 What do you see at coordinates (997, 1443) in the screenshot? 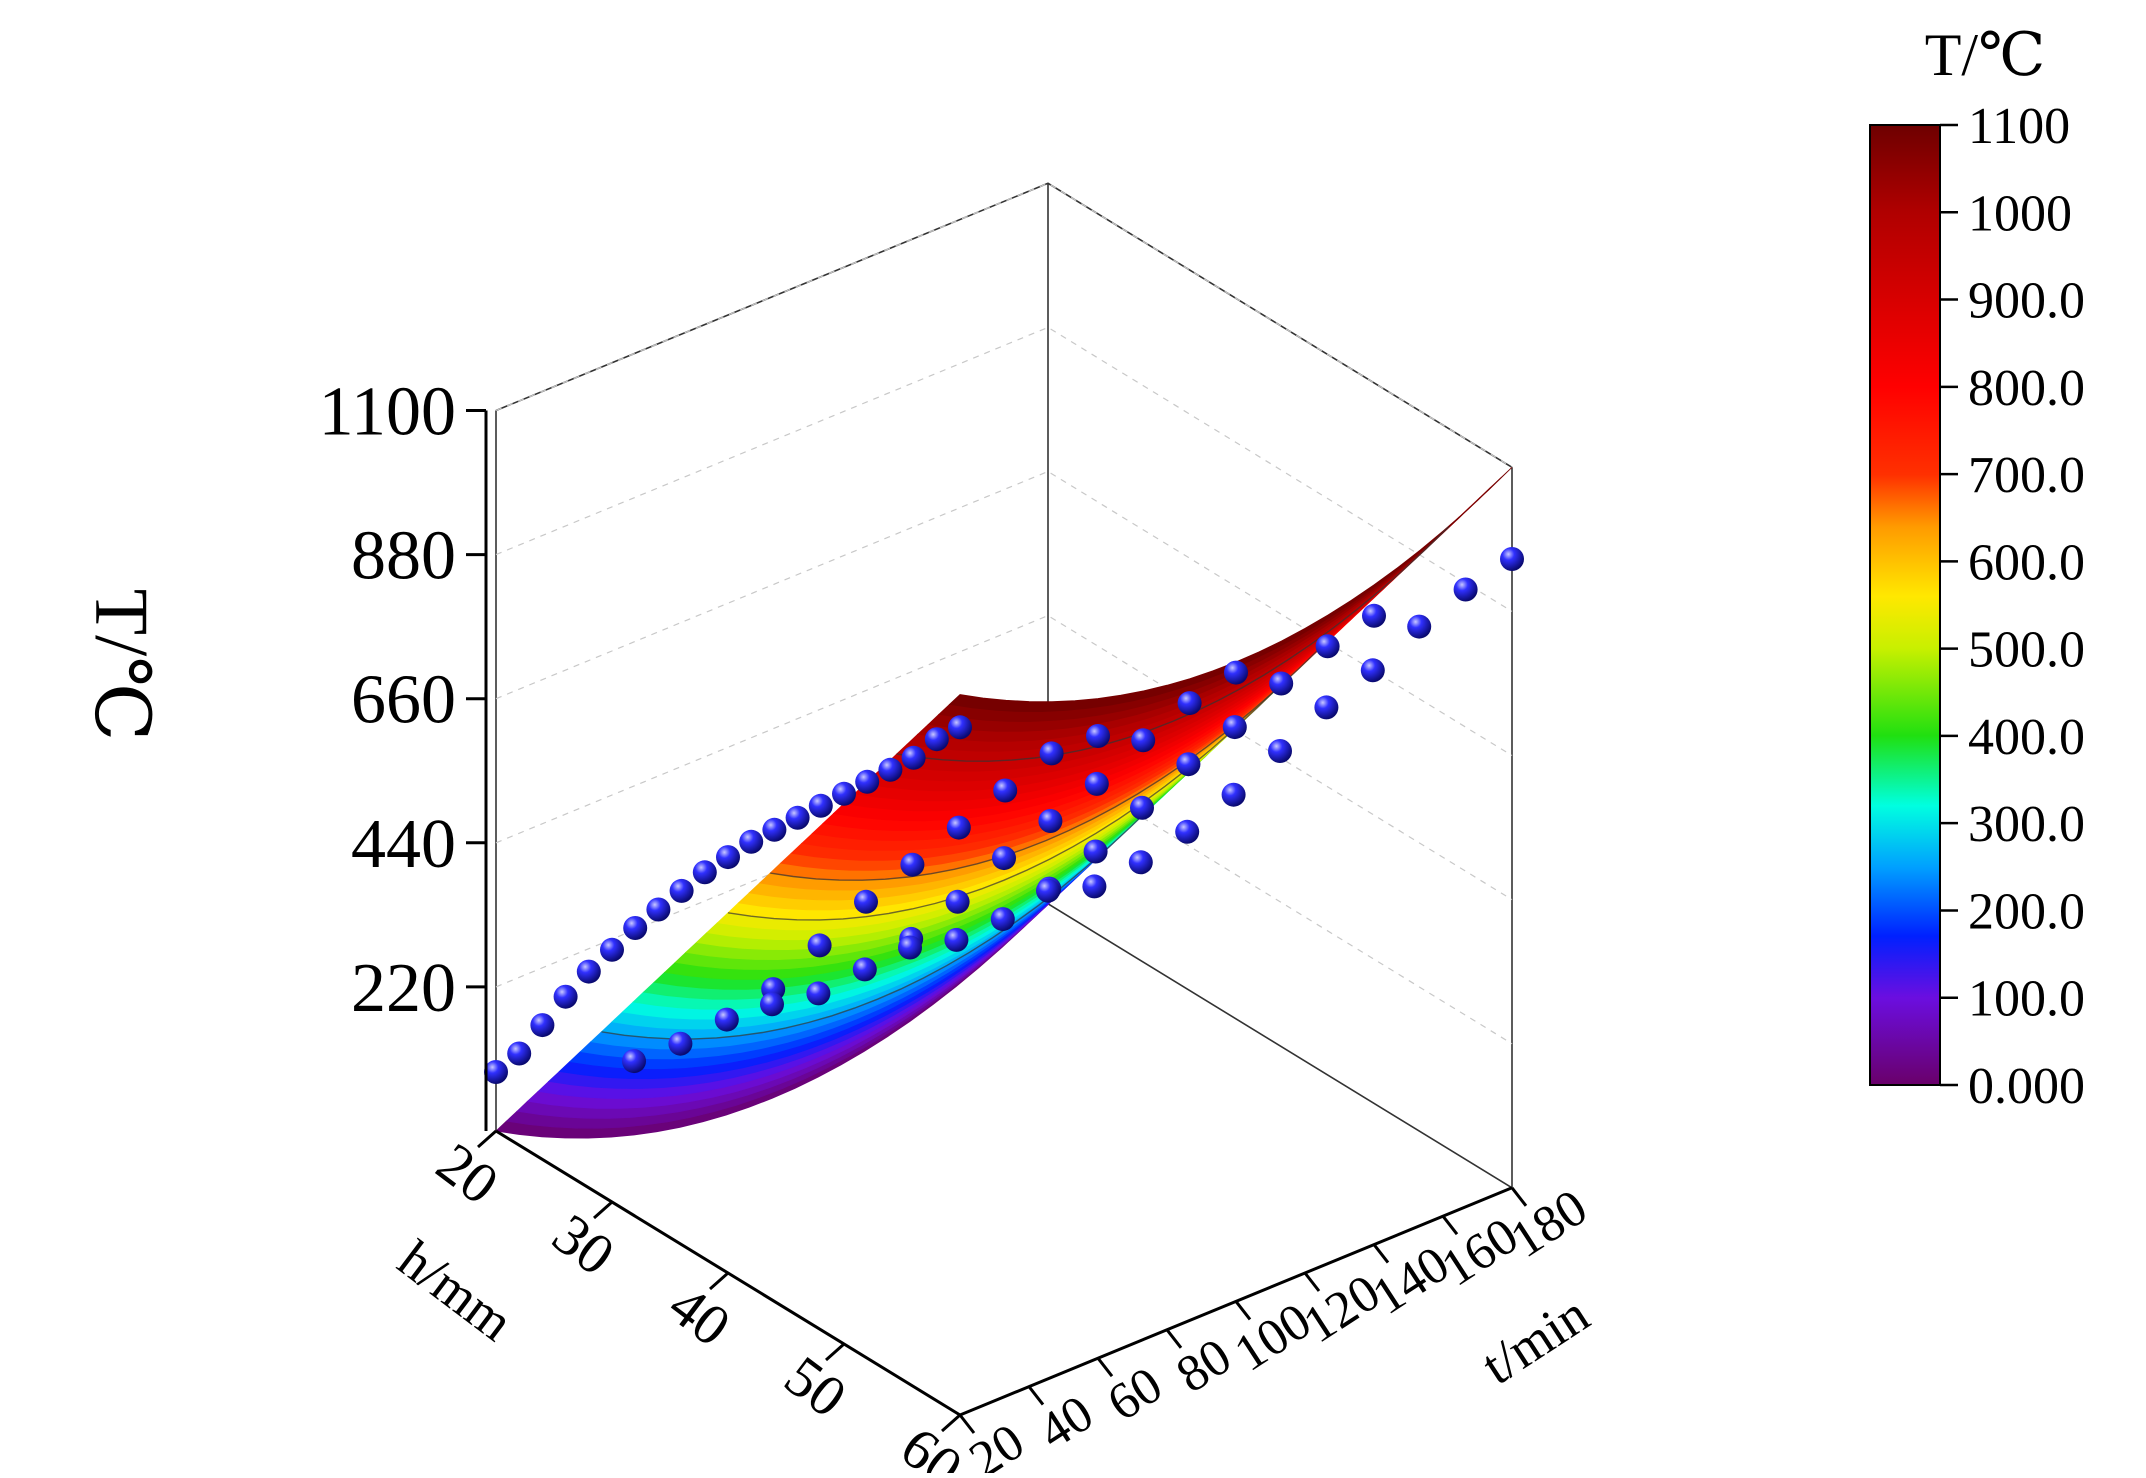
I see `t-tick-label: 20` at bounding box center [997, 1443].